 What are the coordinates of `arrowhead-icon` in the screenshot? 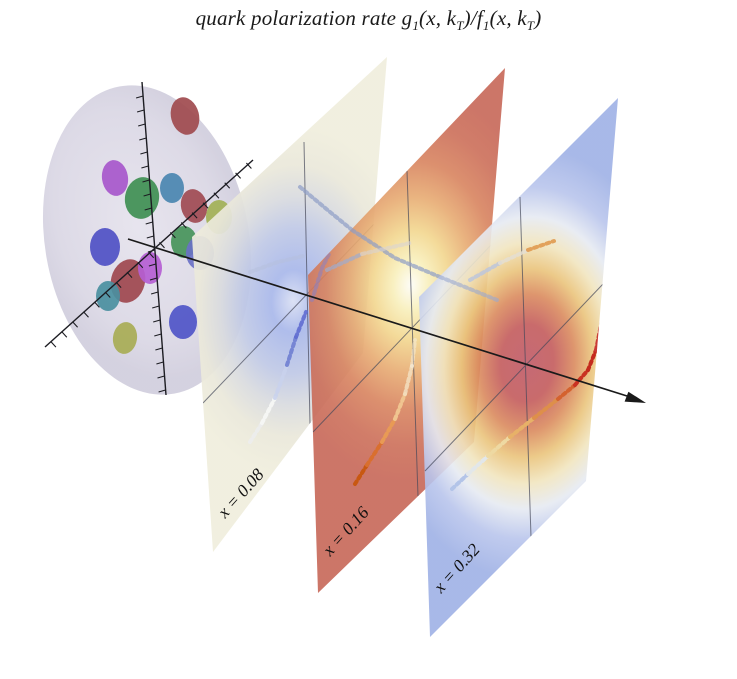 It's located at (635, 397).